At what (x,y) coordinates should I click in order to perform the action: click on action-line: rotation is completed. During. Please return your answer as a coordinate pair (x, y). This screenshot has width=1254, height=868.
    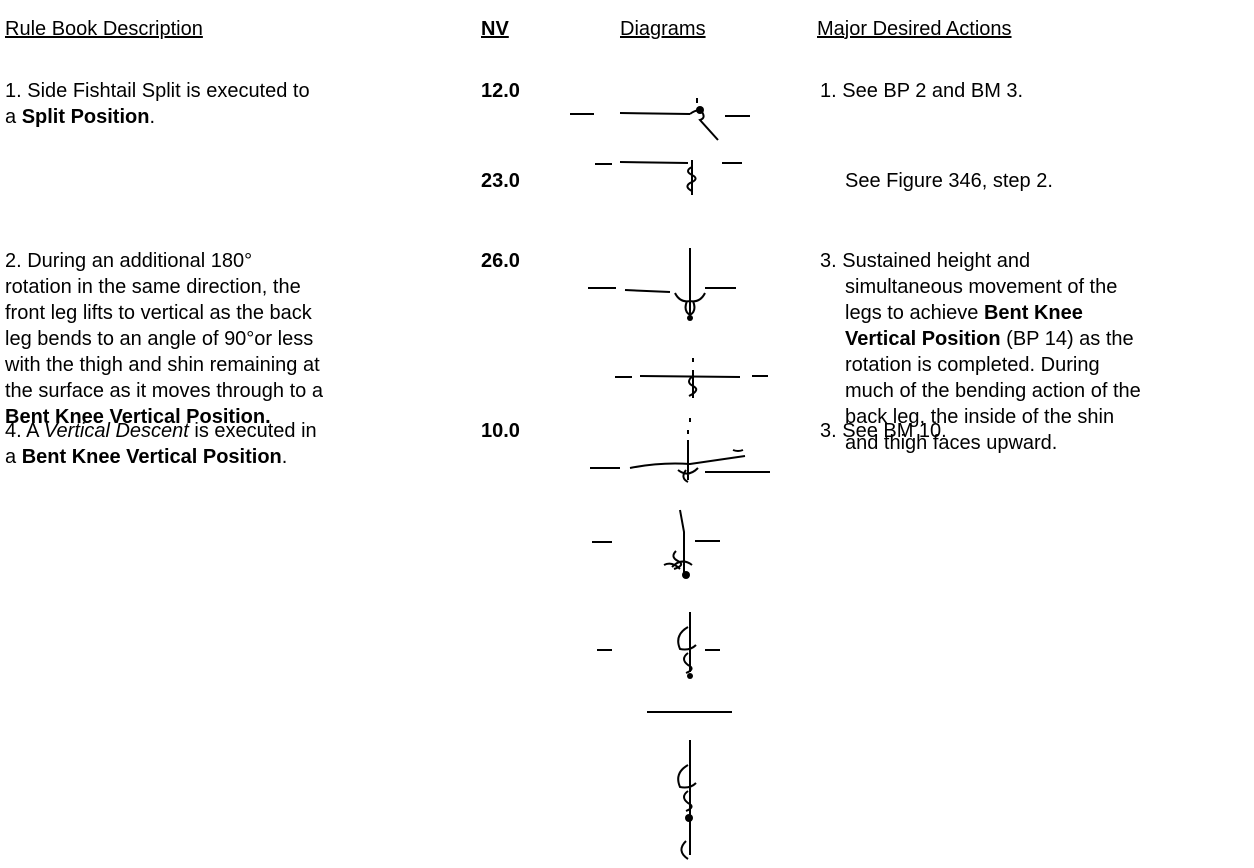
    Looking at the image, I should click on (972, 365).